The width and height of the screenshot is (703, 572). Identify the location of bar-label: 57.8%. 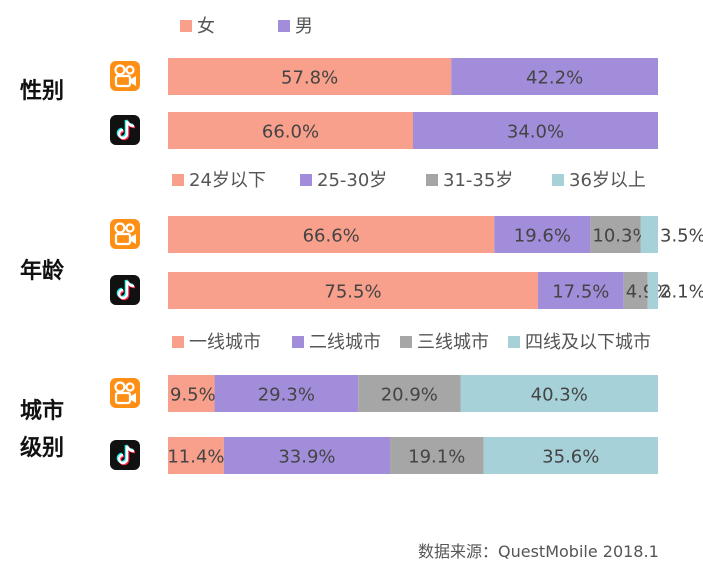
(309, 78).